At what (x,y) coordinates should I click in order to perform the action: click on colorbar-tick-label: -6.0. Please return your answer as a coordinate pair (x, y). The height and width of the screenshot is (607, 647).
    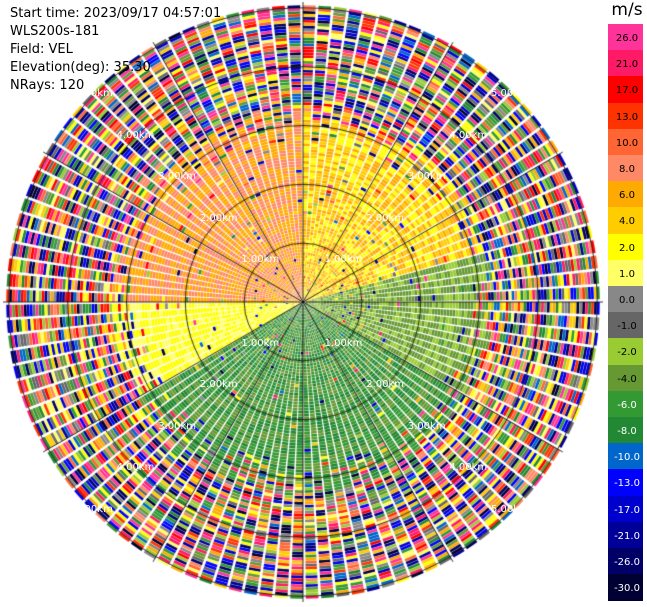
    Looking at the image, I should click on (627, 405).